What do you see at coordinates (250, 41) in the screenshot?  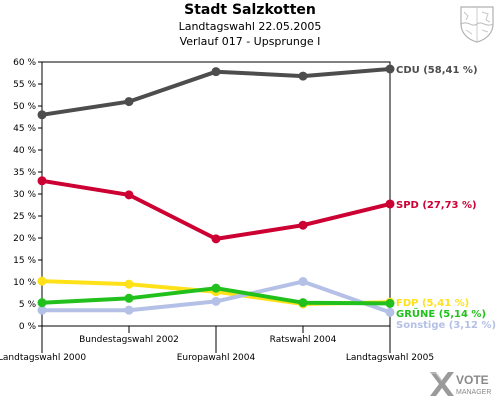 I see `chart-subtitle-district: Verlauf 017 - Upsprunge I` at bounding box center [250, 41].